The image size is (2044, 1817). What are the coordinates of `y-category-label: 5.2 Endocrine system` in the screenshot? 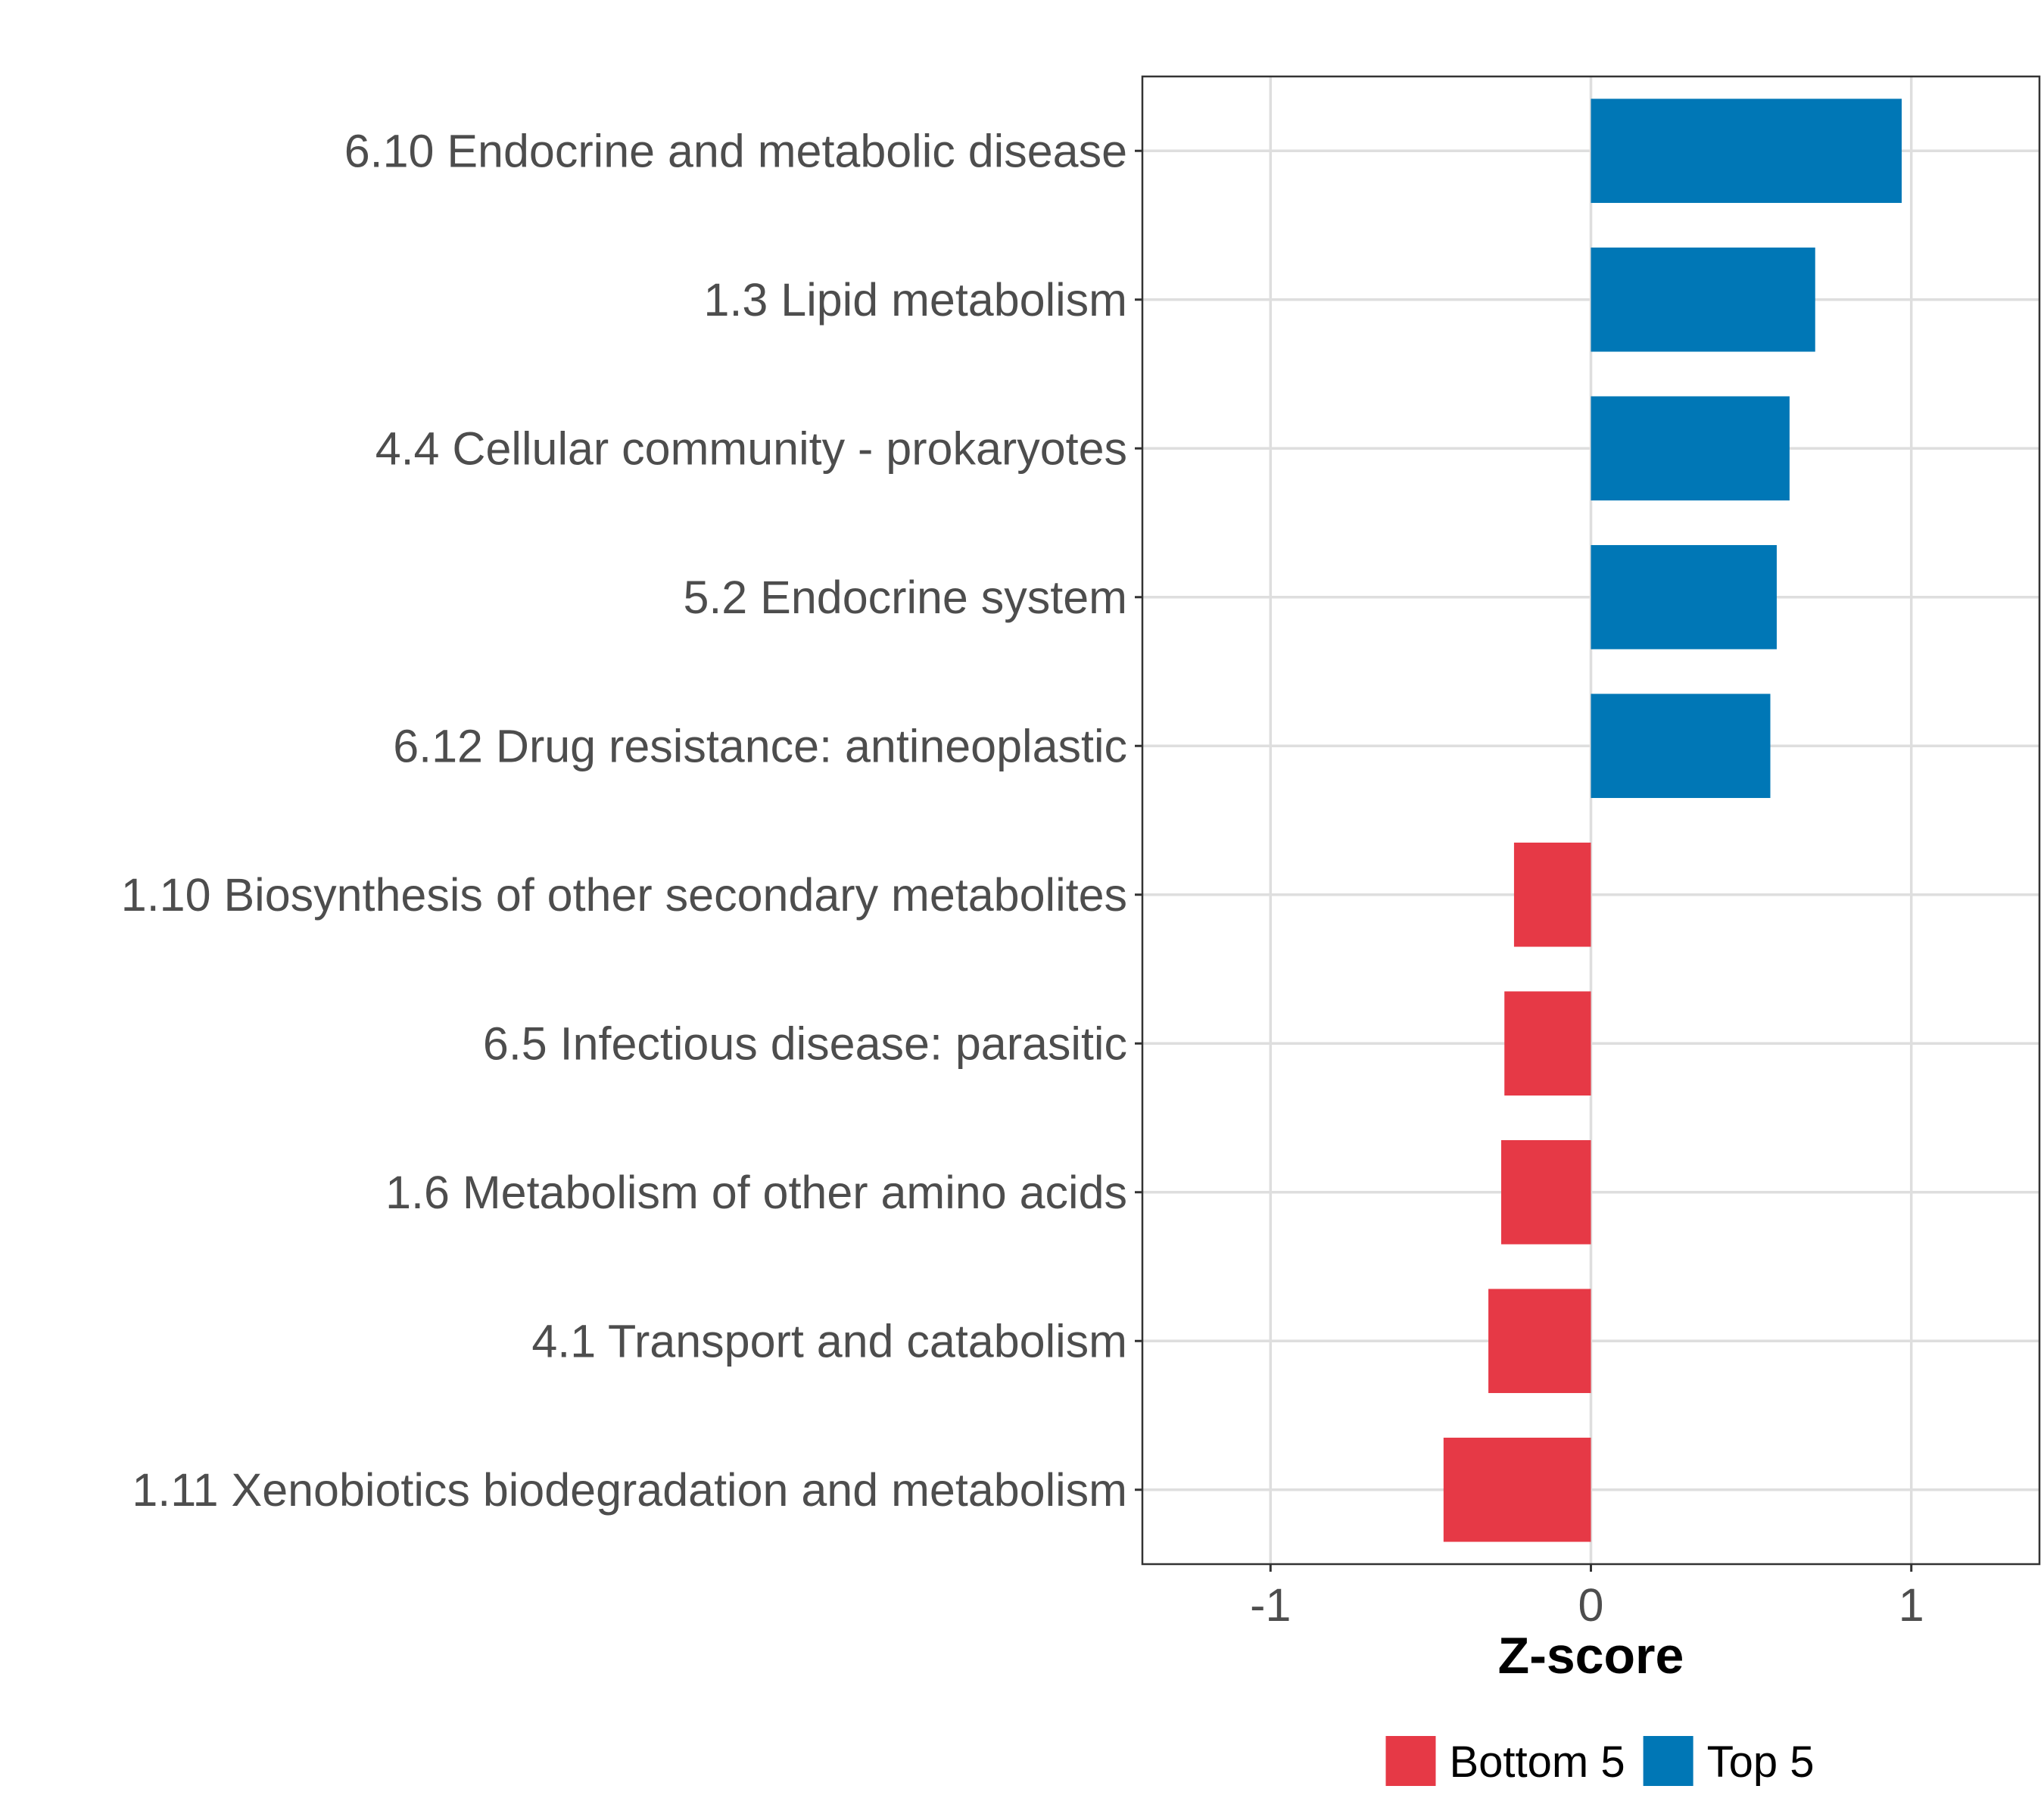 It's located at (905, 597).